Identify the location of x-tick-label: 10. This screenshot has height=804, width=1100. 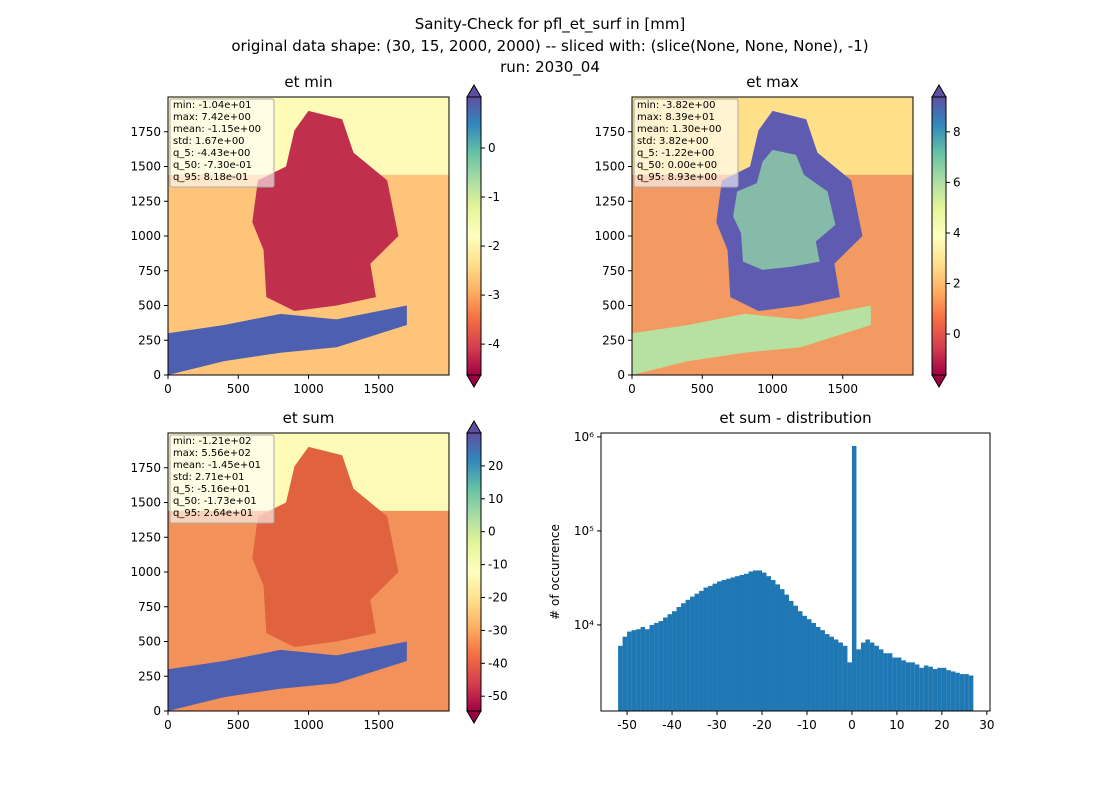
(896, 725).